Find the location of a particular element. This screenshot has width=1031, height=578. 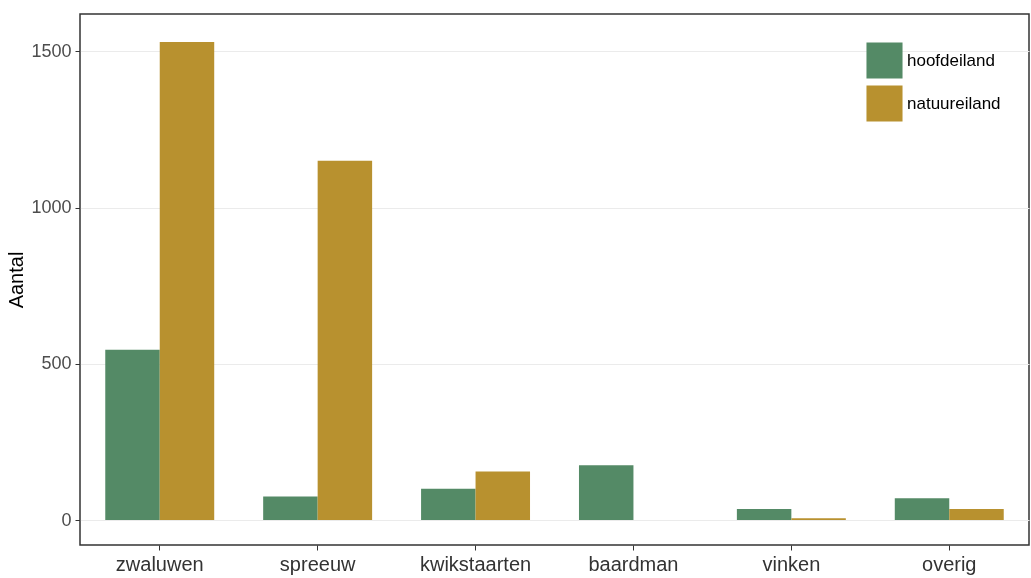

x-tick-label: spreeuw is located at coordinates (317, 563).